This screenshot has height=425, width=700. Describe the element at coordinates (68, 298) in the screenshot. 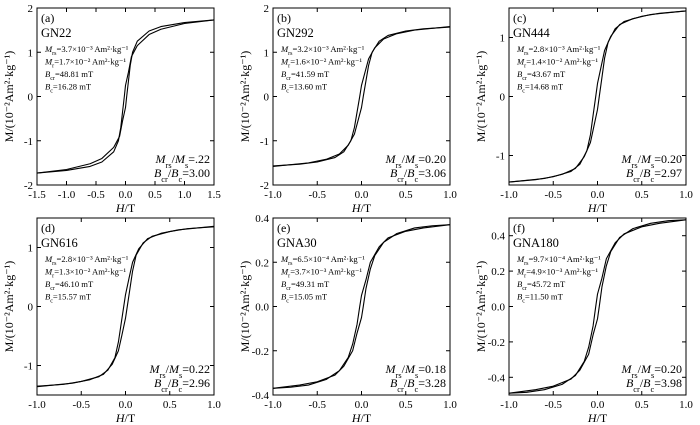

I see `parameter-text: Bc=15.57 mT` at that location.